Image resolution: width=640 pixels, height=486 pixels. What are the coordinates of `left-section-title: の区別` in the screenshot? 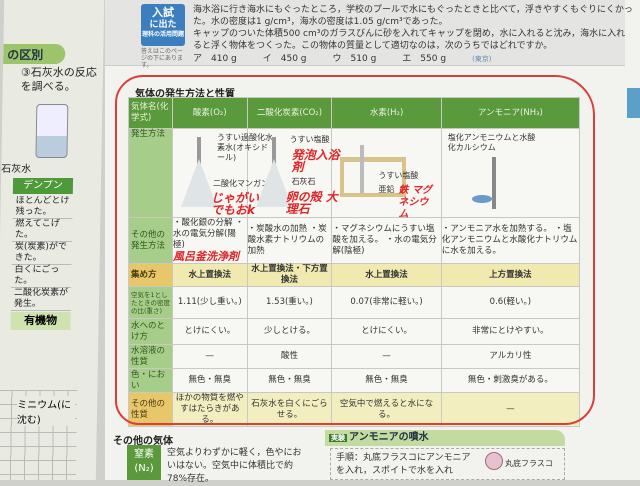 It's located at (34, 54).